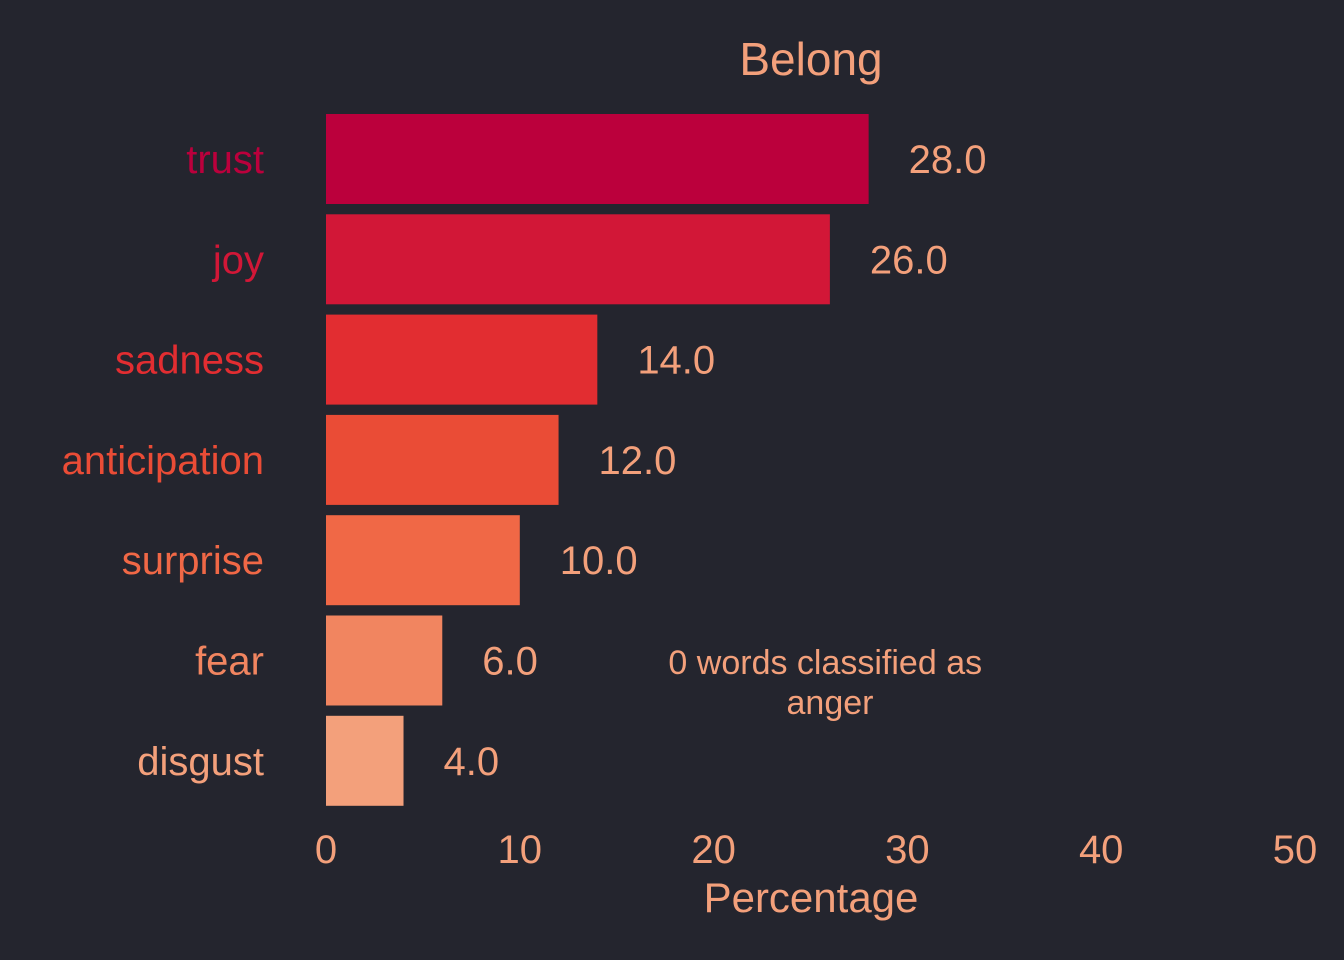 The height and width of the screenshot is (960, 1344). Describe the element at coordinates (225, 160) in the screenshot. I see `category-label-trust: trust` at that location.